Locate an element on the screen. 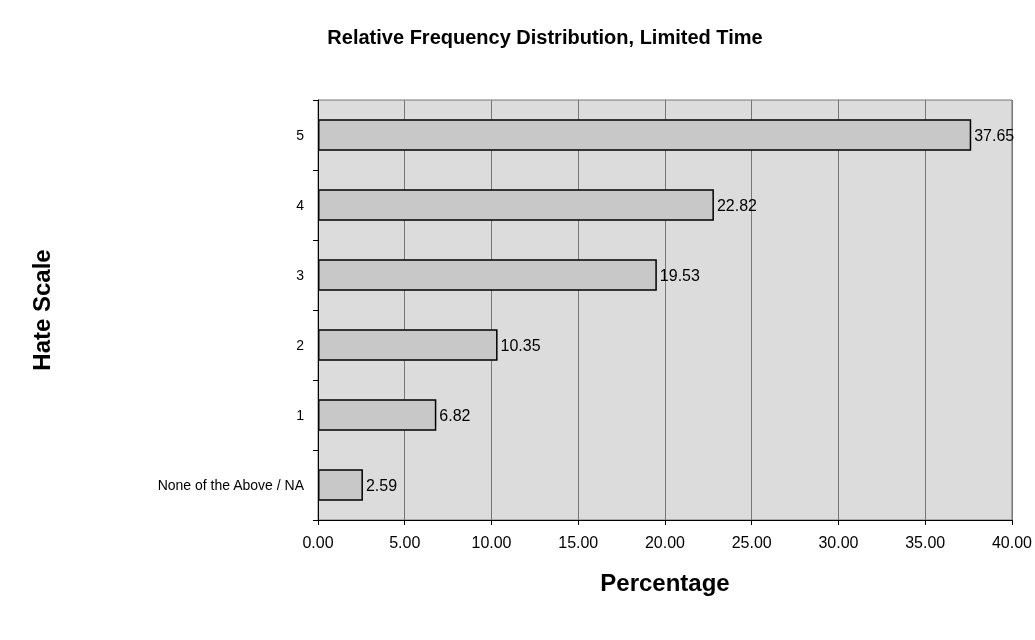 The height and width of the screenshot is (640, 1035). data-label: 37.65 is located at coordinates (994, 135).